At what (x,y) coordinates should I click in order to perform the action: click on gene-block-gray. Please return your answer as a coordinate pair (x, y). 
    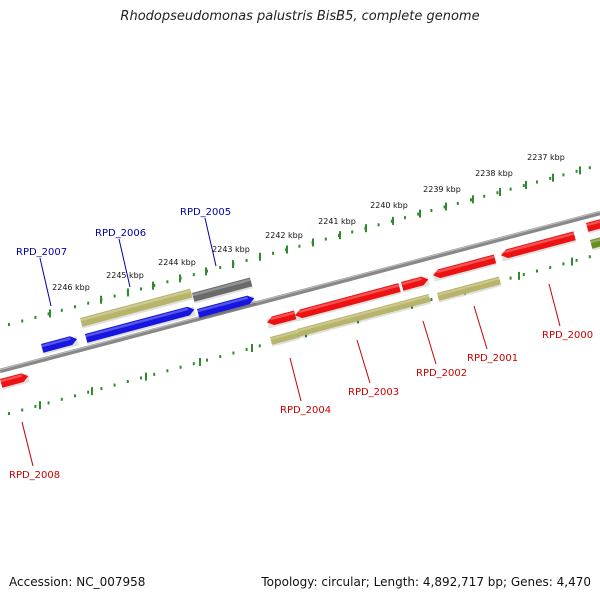
    Looking at the image, I should click on (222, 289).